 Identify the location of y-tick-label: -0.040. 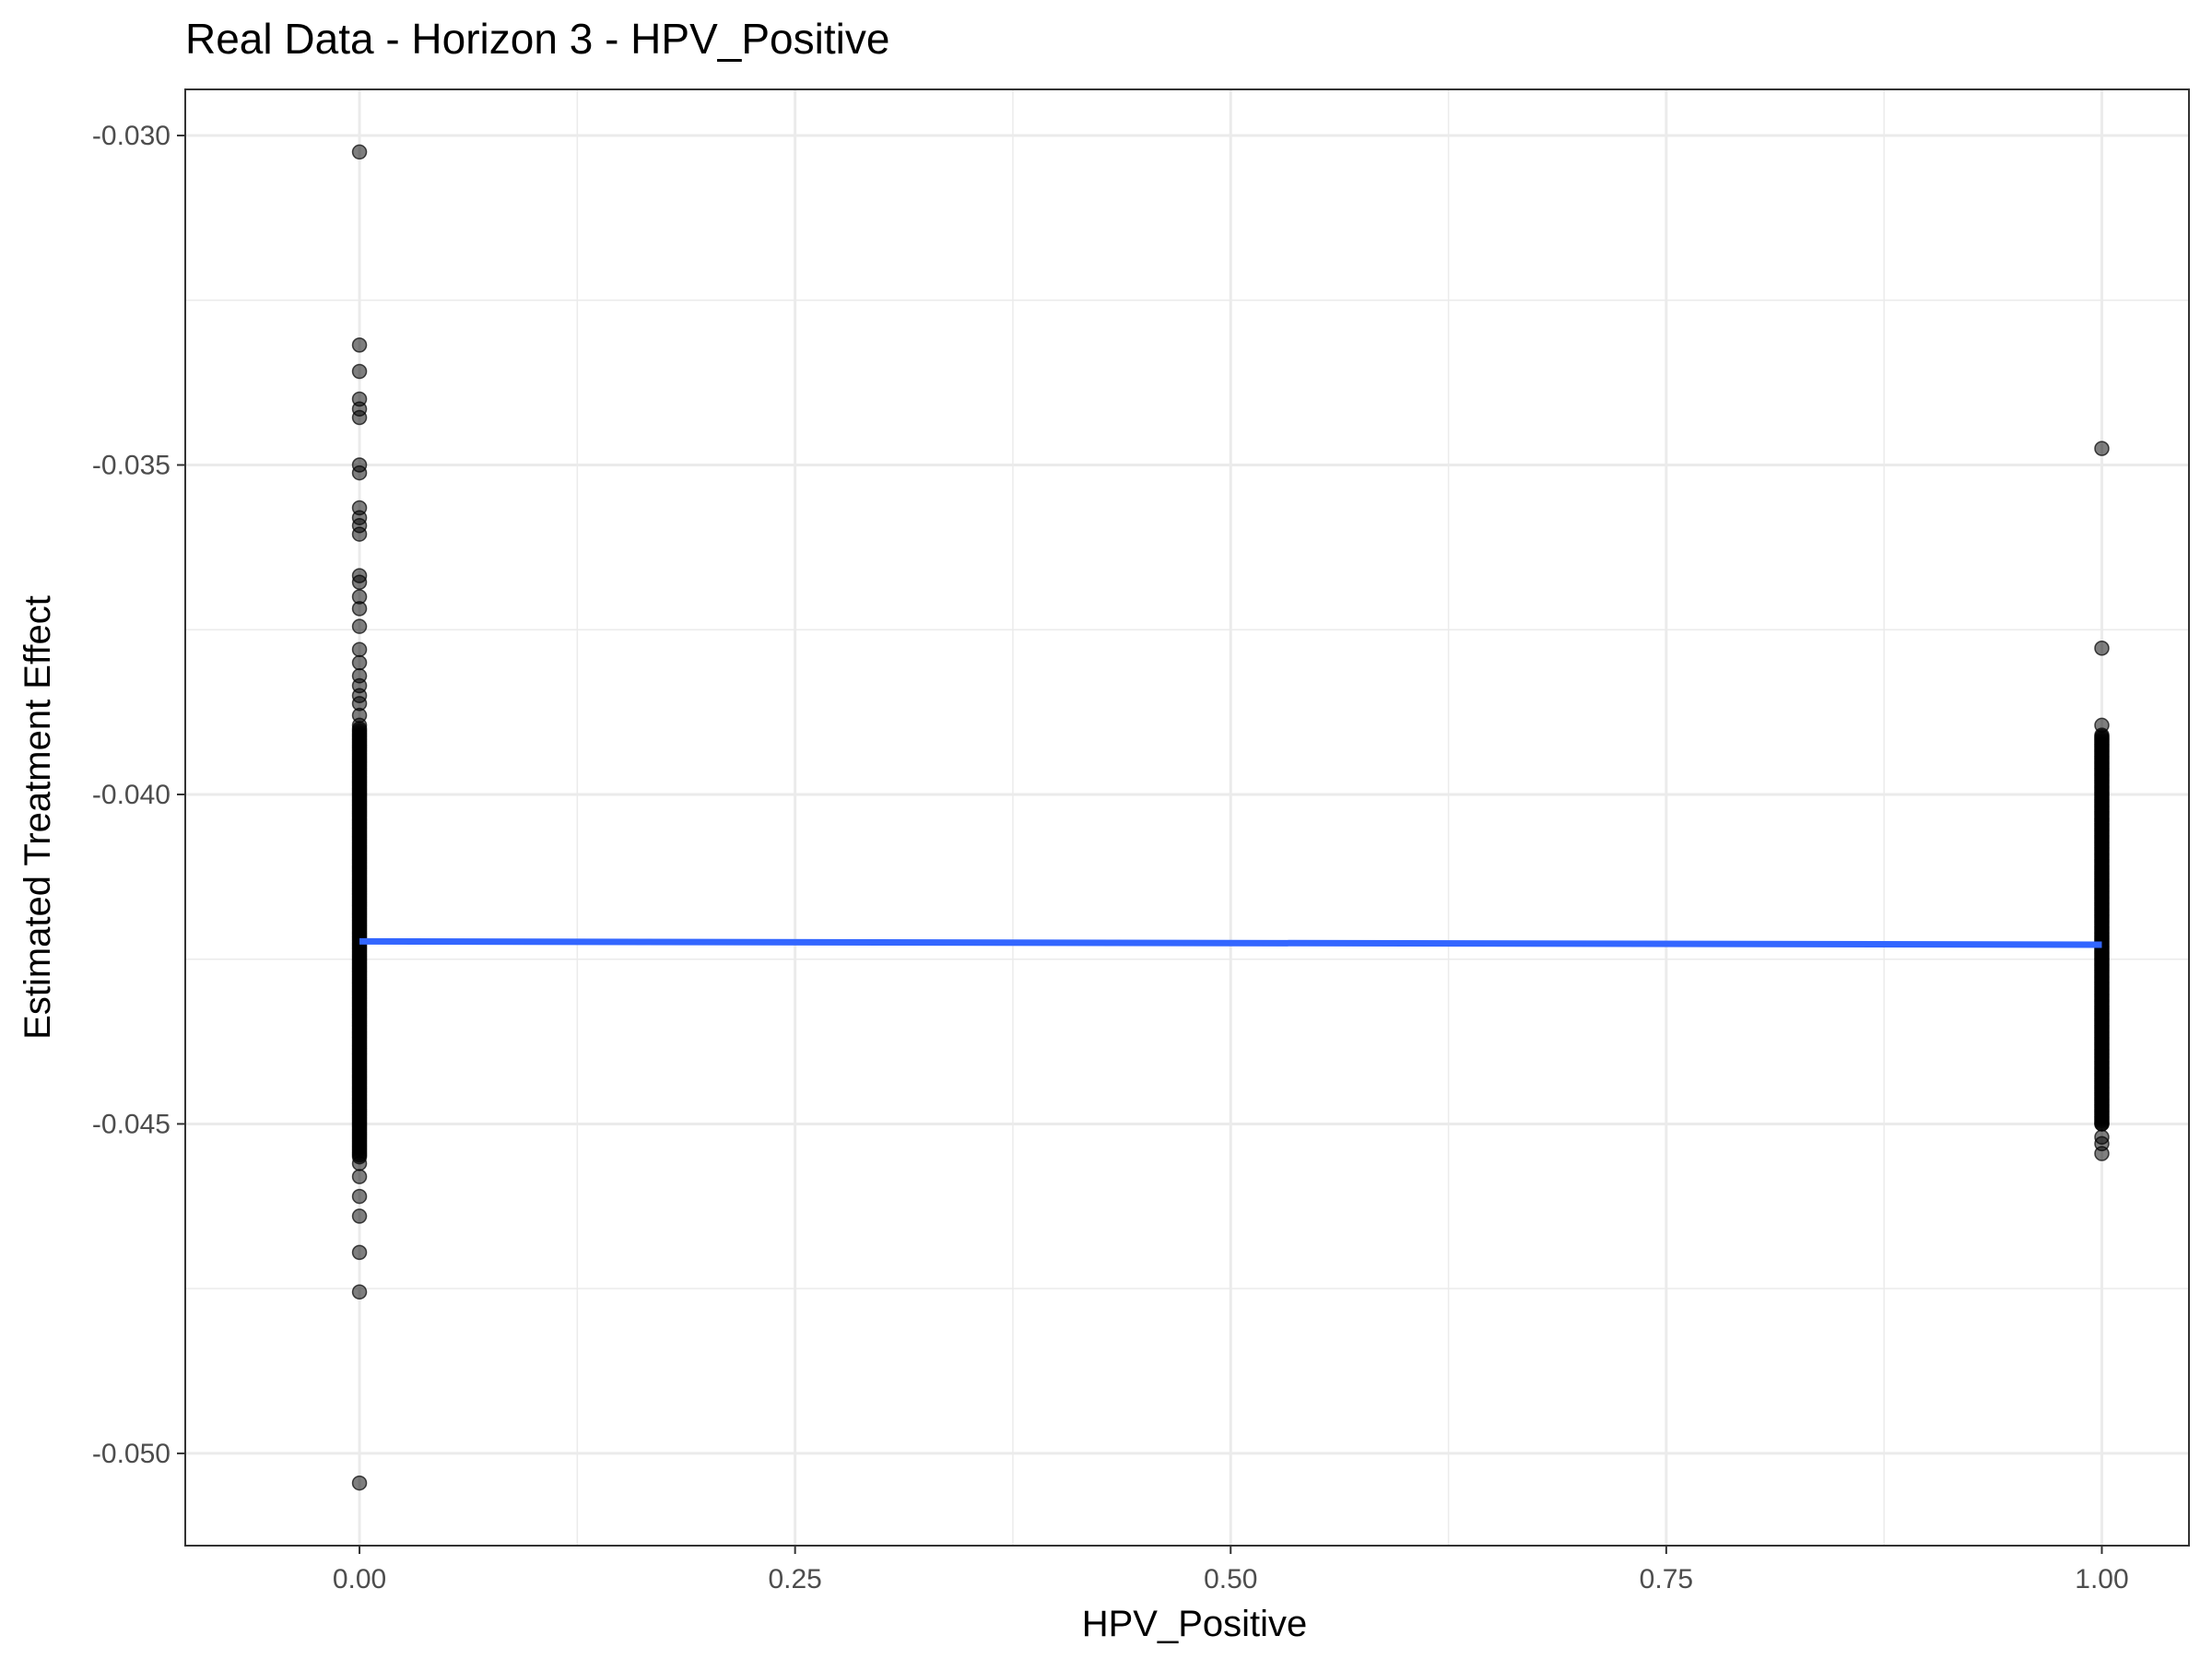
(131, 795).